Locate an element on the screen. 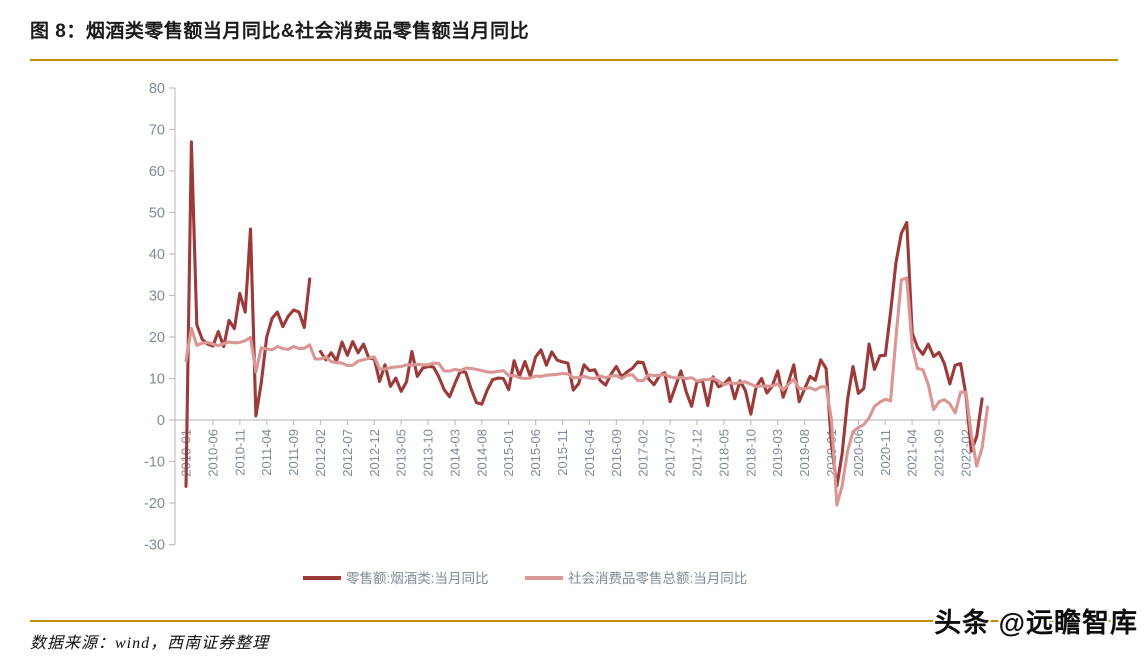 The image size is (1148, 659). x-tick-label: 2017-07 is located at coordinates (670, 453).